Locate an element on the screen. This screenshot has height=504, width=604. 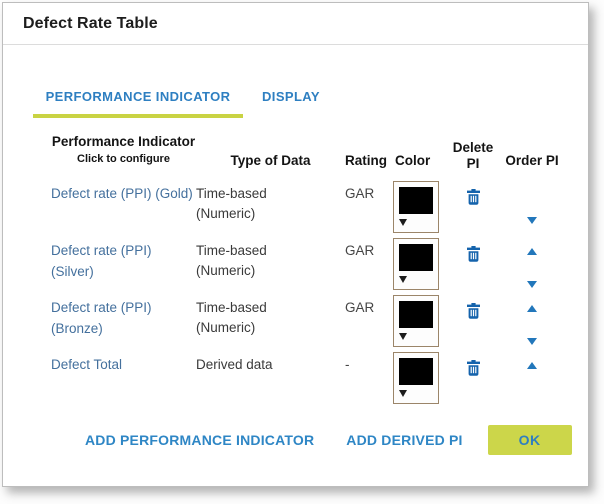
table-row: Defect Total Derived data - is located at coordinates (319, 380).